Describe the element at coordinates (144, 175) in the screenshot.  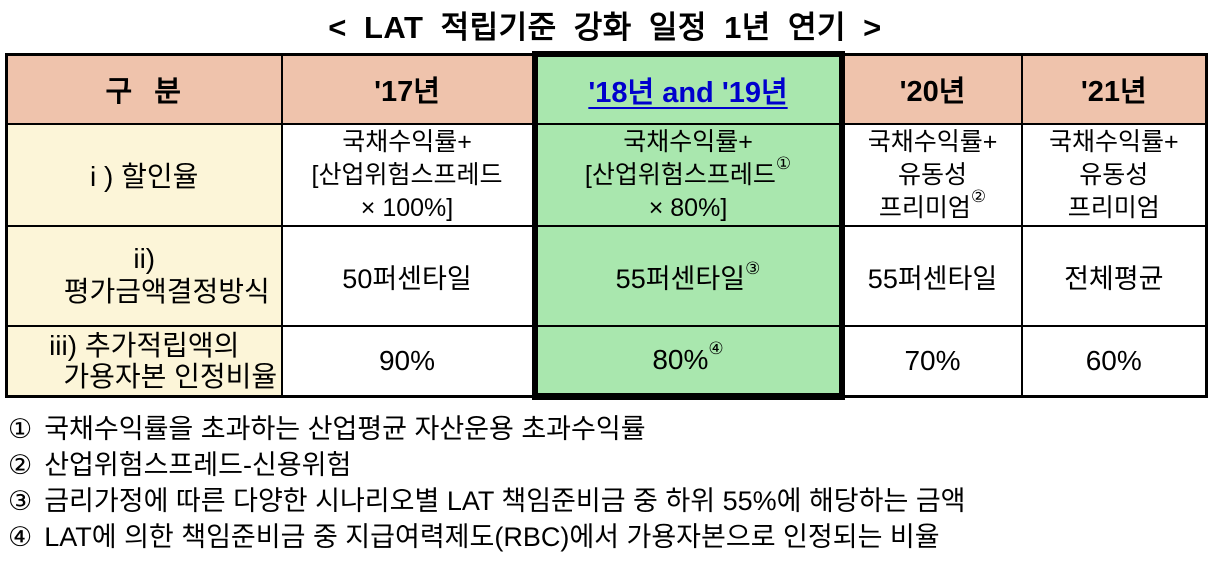
I see `label-discount-rate: i ) 할인율` at that location.